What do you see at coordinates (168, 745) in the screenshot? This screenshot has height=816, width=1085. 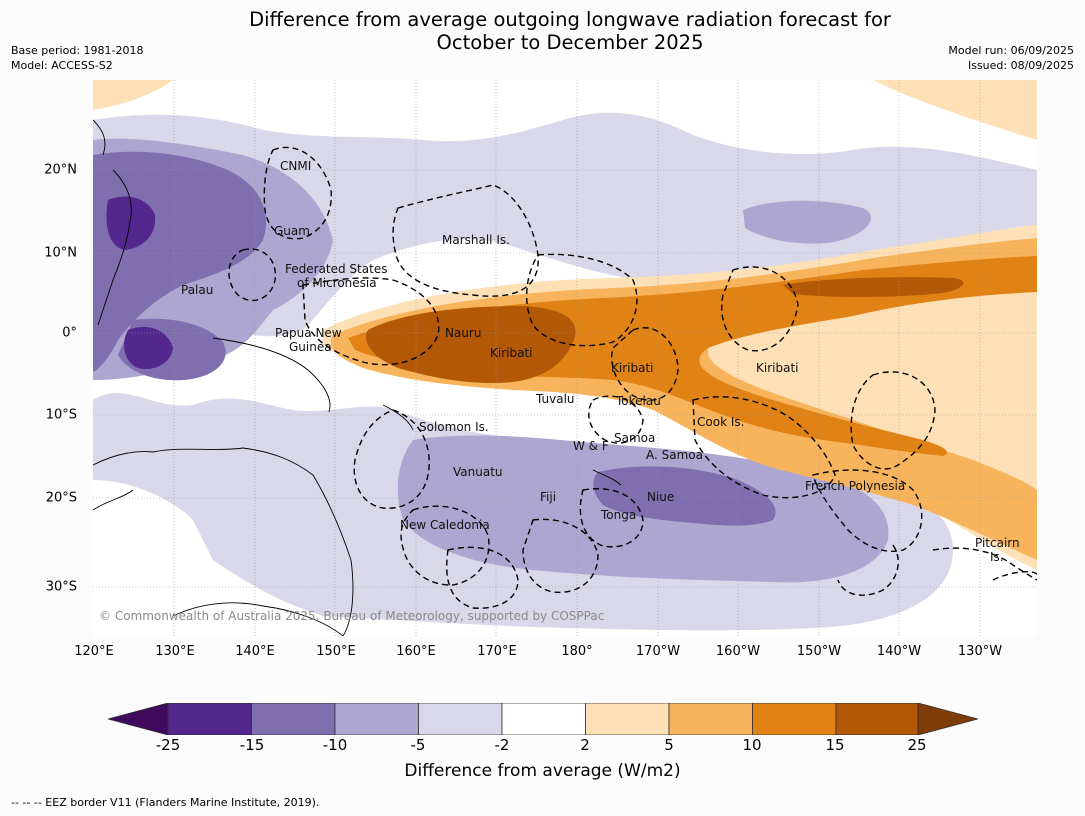 I see `colorbar-tick: -25` at bounding box center [168, 745].